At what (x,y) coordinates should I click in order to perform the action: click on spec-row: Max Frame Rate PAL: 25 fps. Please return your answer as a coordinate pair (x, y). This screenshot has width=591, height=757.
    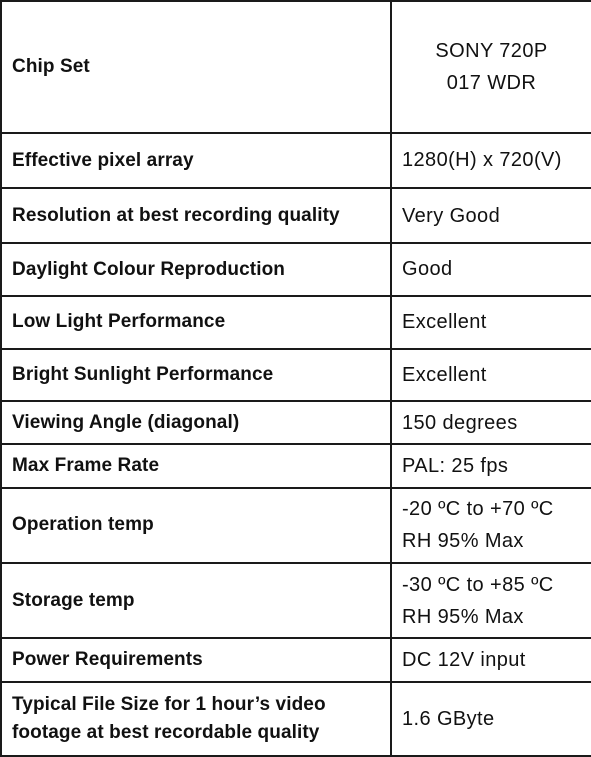
    Looking at the image, I should click on (295, 466).